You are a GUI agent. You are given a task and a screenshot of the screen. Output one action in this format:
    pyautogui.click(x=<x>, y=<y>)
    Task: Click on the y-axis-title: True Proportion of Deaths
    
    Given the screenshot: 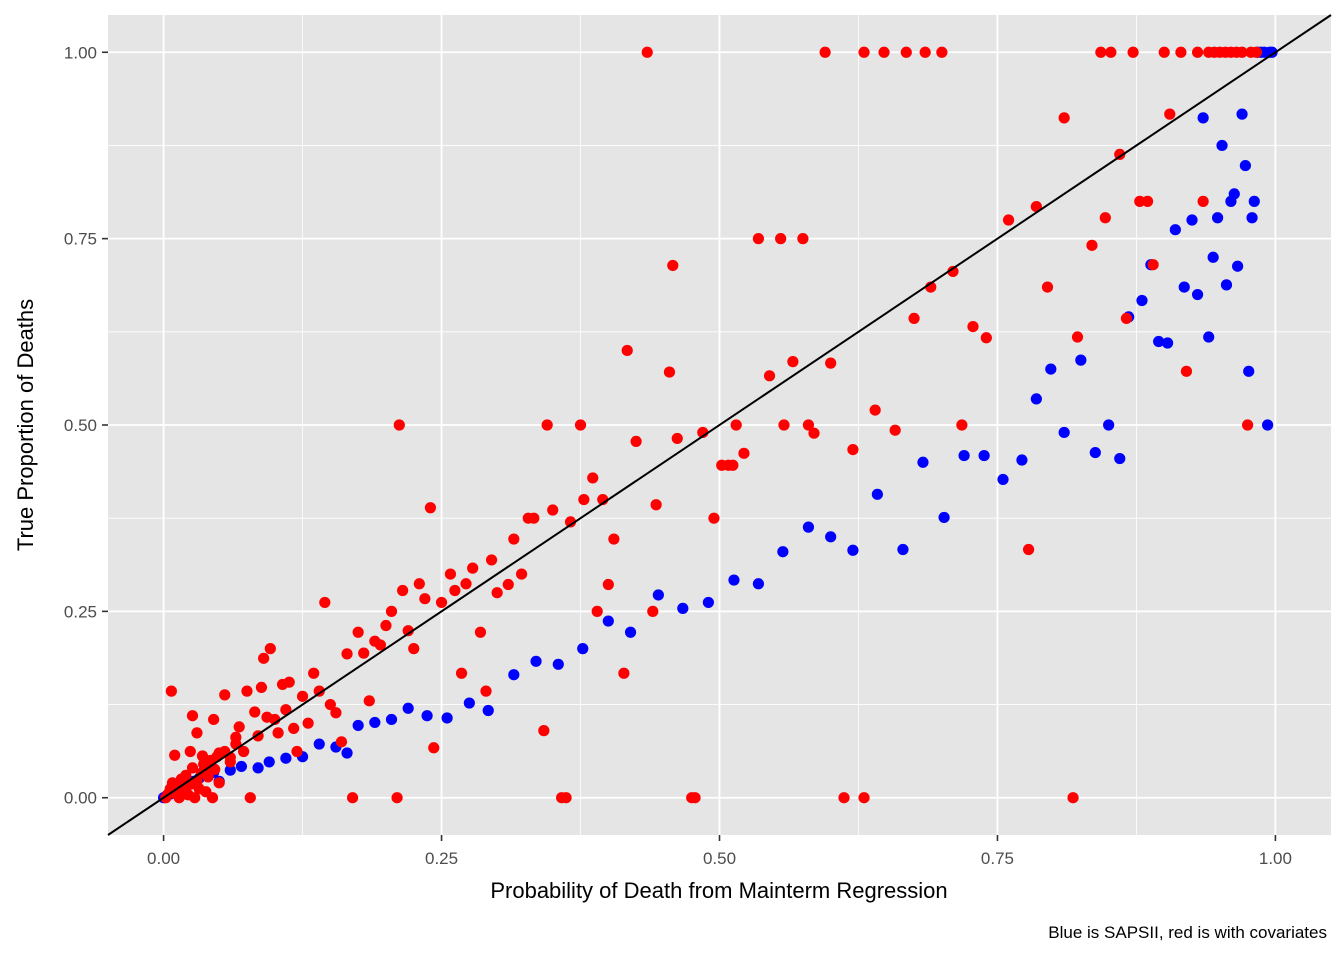 What is the action you would take?
    pyautogui.click(x=25, y=425)
    